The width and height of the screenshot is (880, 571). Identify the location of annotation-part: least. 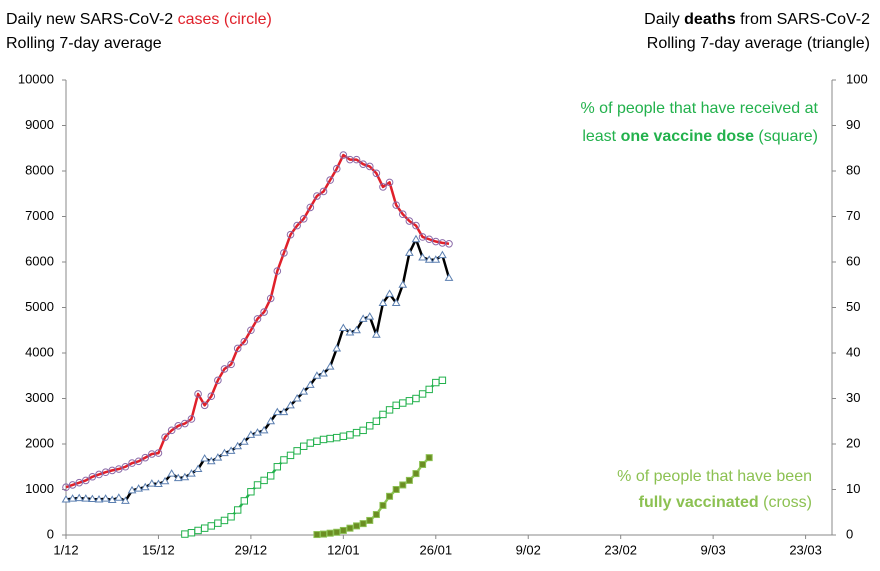
(601, 136).